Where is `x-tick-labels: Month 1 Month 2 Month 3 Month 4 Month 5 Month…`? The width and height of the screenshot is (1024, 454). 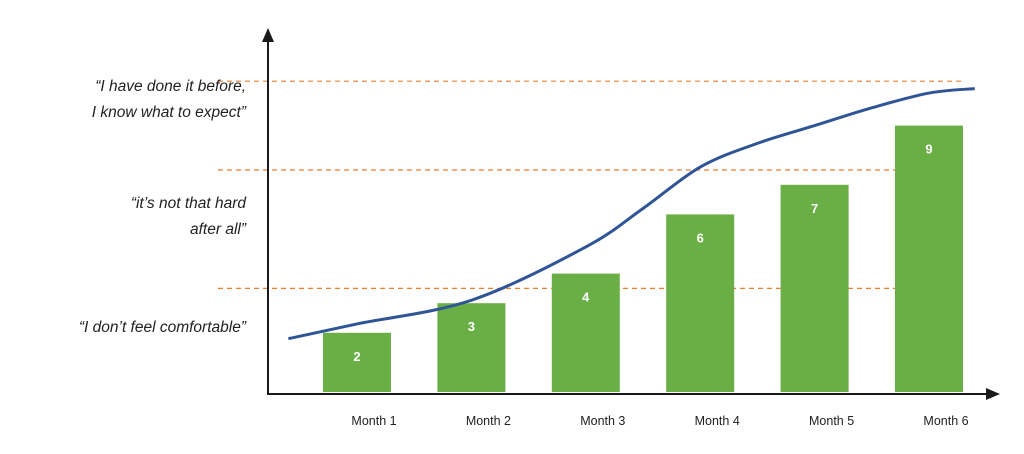 x-tick-labels: Month 1 Month 2 Month 3 Month 4 Month 5 Month… is located at coordinates (659, 421).